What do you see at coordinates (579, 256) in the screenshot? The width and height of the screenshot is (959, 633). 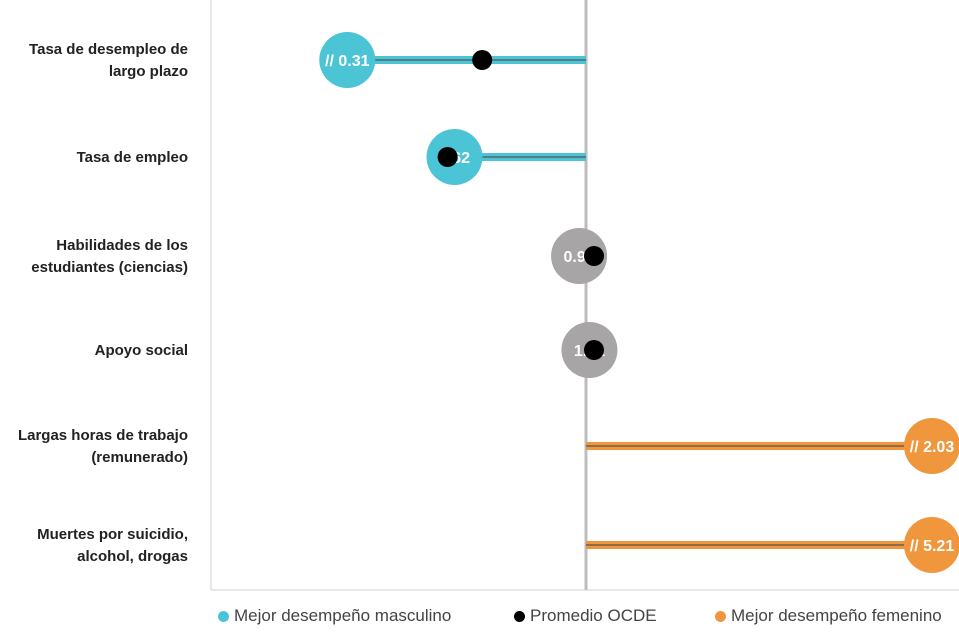 I see `parity-bubble` at bounding box center [579, 256].